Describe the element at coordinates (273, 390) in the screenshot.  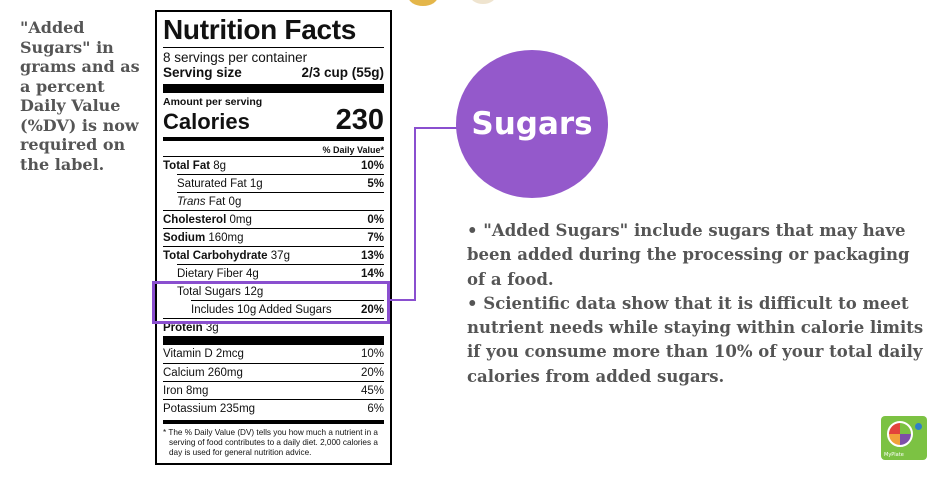
I see `vitamin-row: Iron 8mg 45%` at that location.